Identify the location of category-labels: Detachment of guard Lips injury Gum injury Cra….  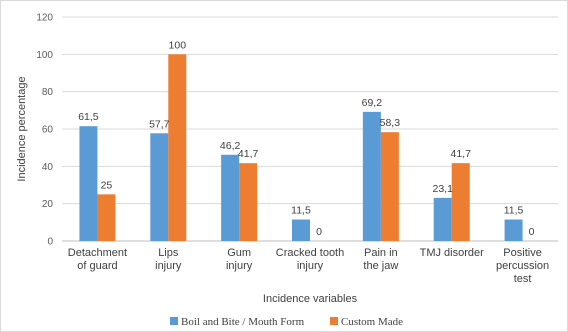
(308, 266).